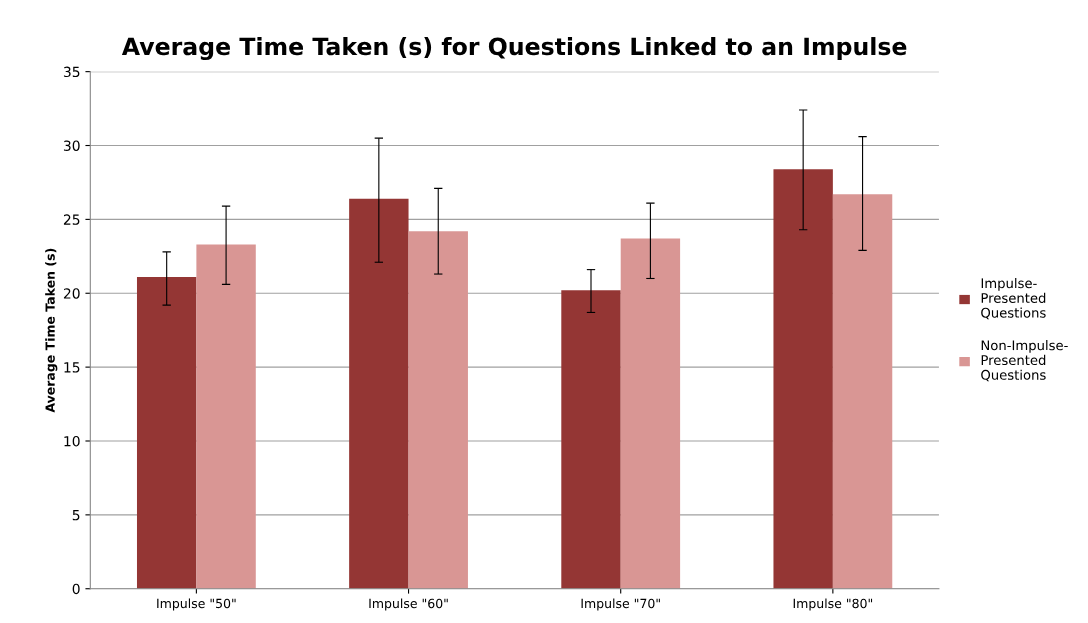 This screenshot has height=623, width=1088. Describe the element at coordinates (72, 367) in the screenshot. I see `y-tick-label: 15` at that location.